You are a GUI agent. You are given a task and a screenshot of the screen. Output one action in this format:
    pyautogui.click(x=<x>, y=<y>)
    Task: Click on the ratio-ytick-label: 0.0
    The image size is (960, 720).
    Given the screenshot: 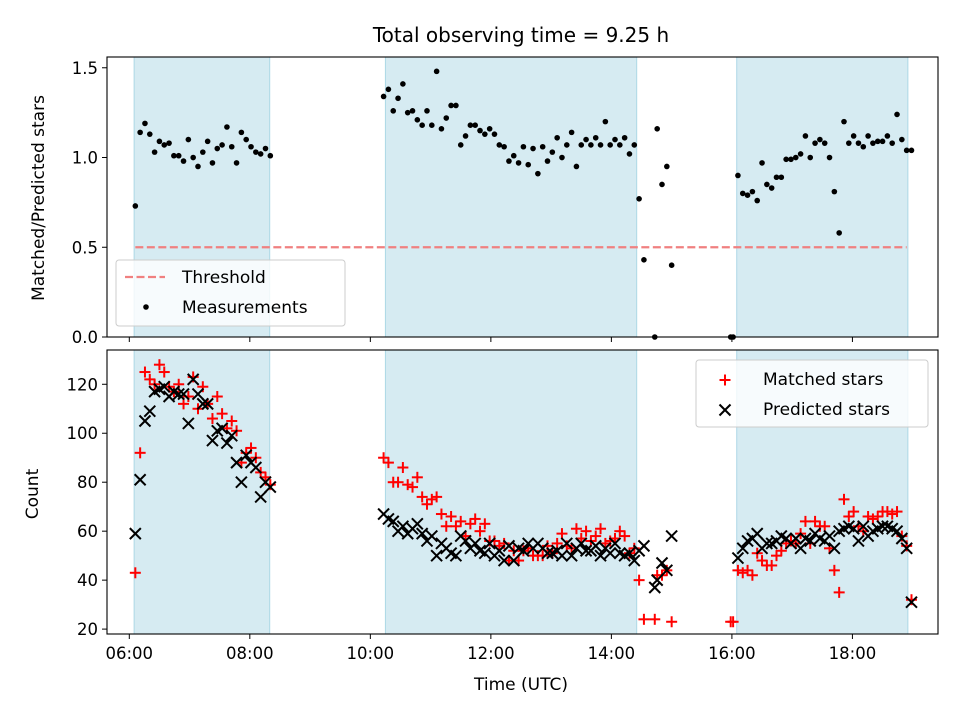 What is the action you would take?
    pyautogui.click(x=85, y=337)
    